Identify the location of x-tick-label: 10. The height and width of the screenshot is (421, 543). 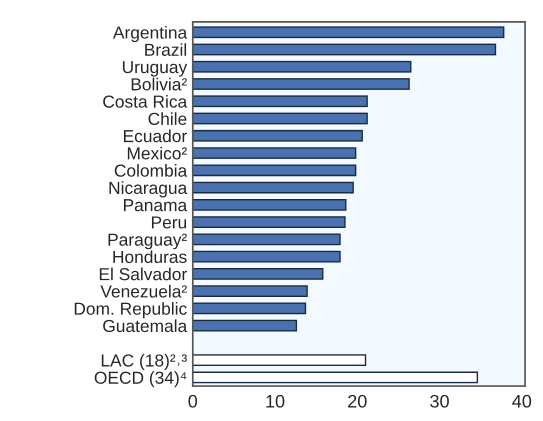
(275, 401).